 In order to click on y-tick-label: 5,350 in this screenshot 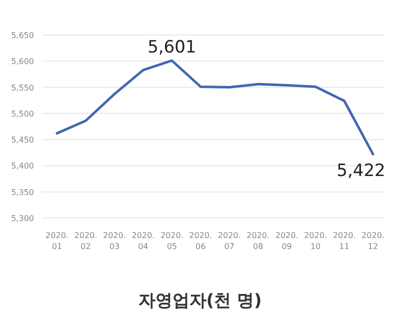, I will do `click(22, 192)`.